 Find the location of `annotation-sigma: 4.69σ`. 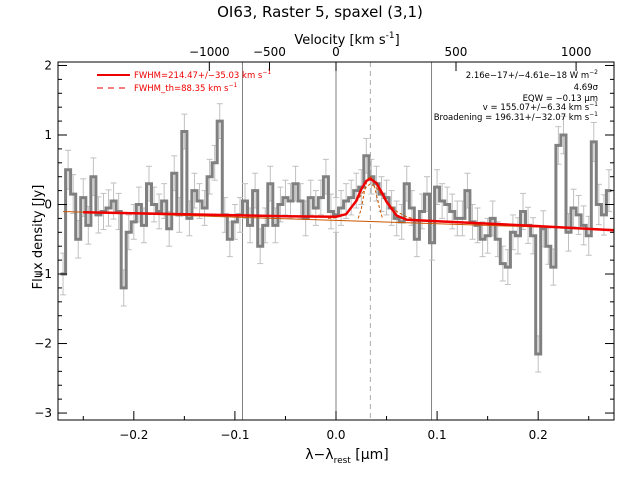

annotation-sigma: 4.69σ is located at coordinates (586, 88).